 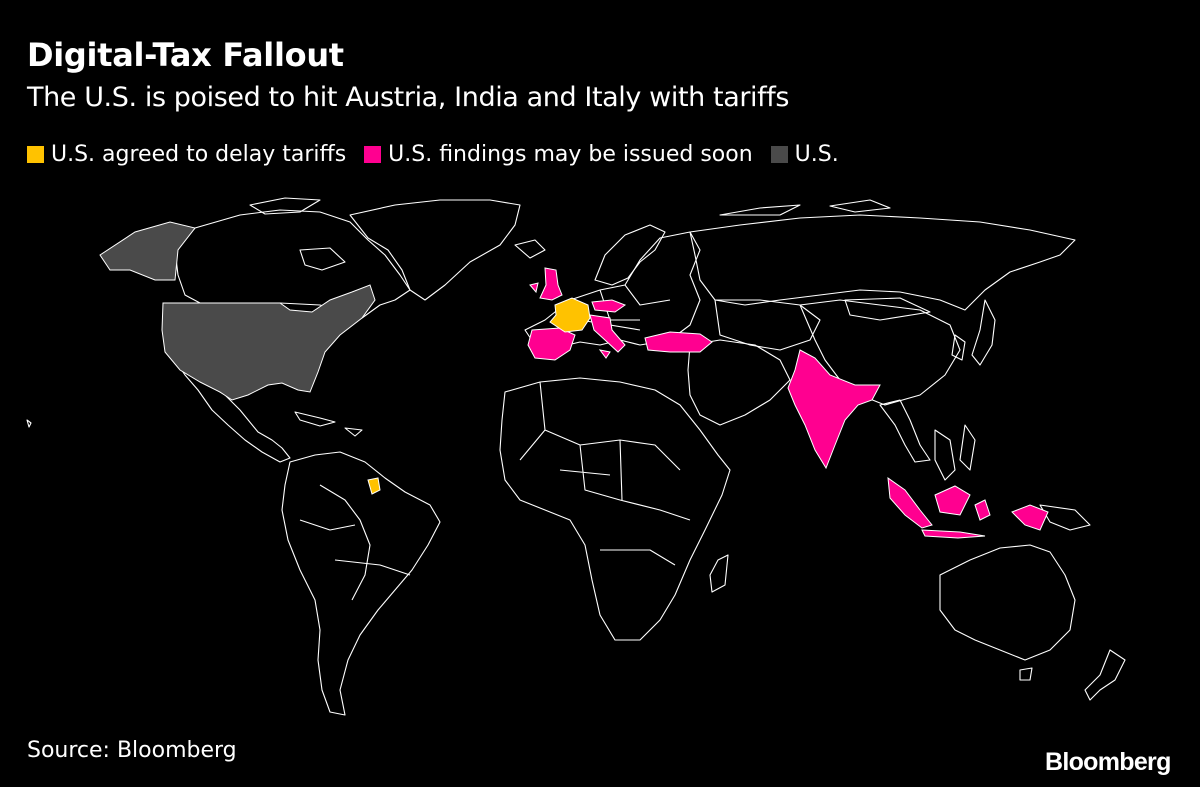 What do you see at coordinates (570, 315) in the screenshot?
I see `region-france` at bounding box center [570, 315].